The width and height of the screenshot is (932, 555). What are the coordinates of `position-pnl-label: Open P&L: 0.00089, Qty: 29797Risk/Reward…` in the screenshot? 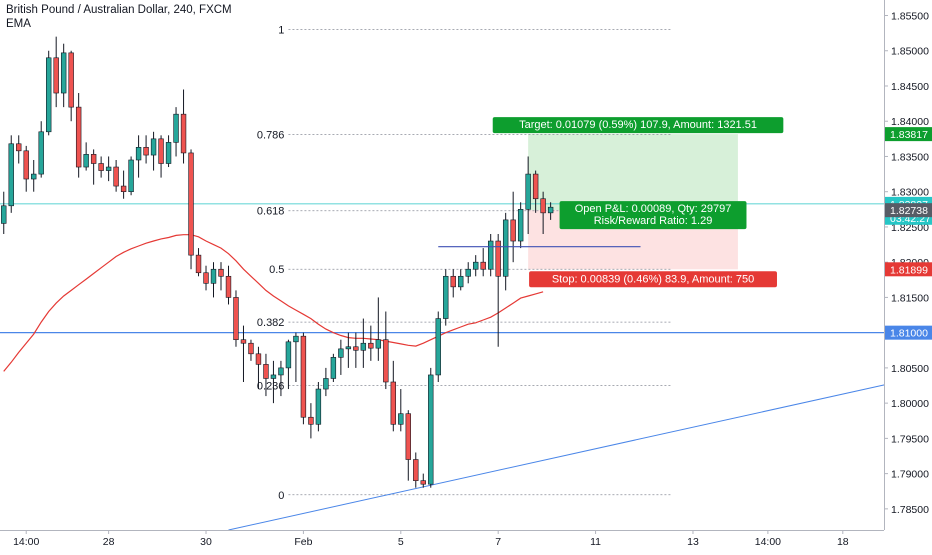 It's located at (653, 215).